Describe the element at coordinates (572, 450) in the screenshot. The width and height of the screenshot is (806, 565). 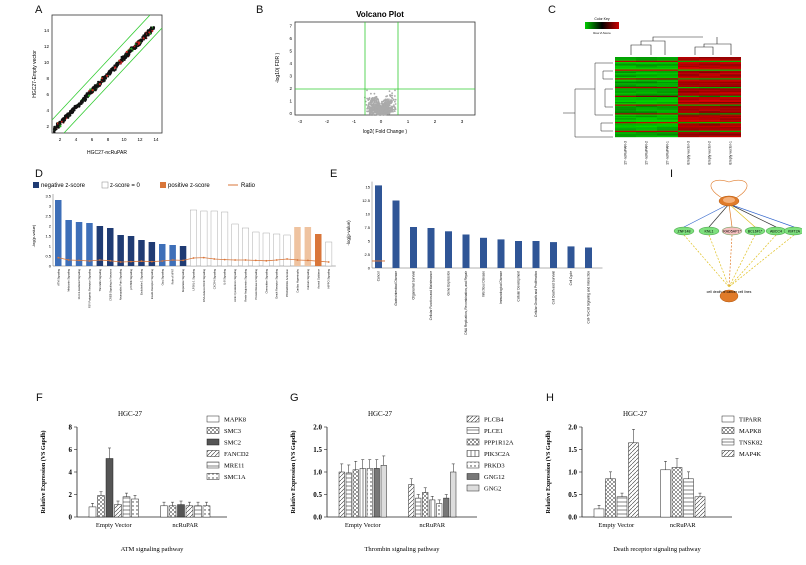
I see `bar-chart-ytick: 1.5` at that location.